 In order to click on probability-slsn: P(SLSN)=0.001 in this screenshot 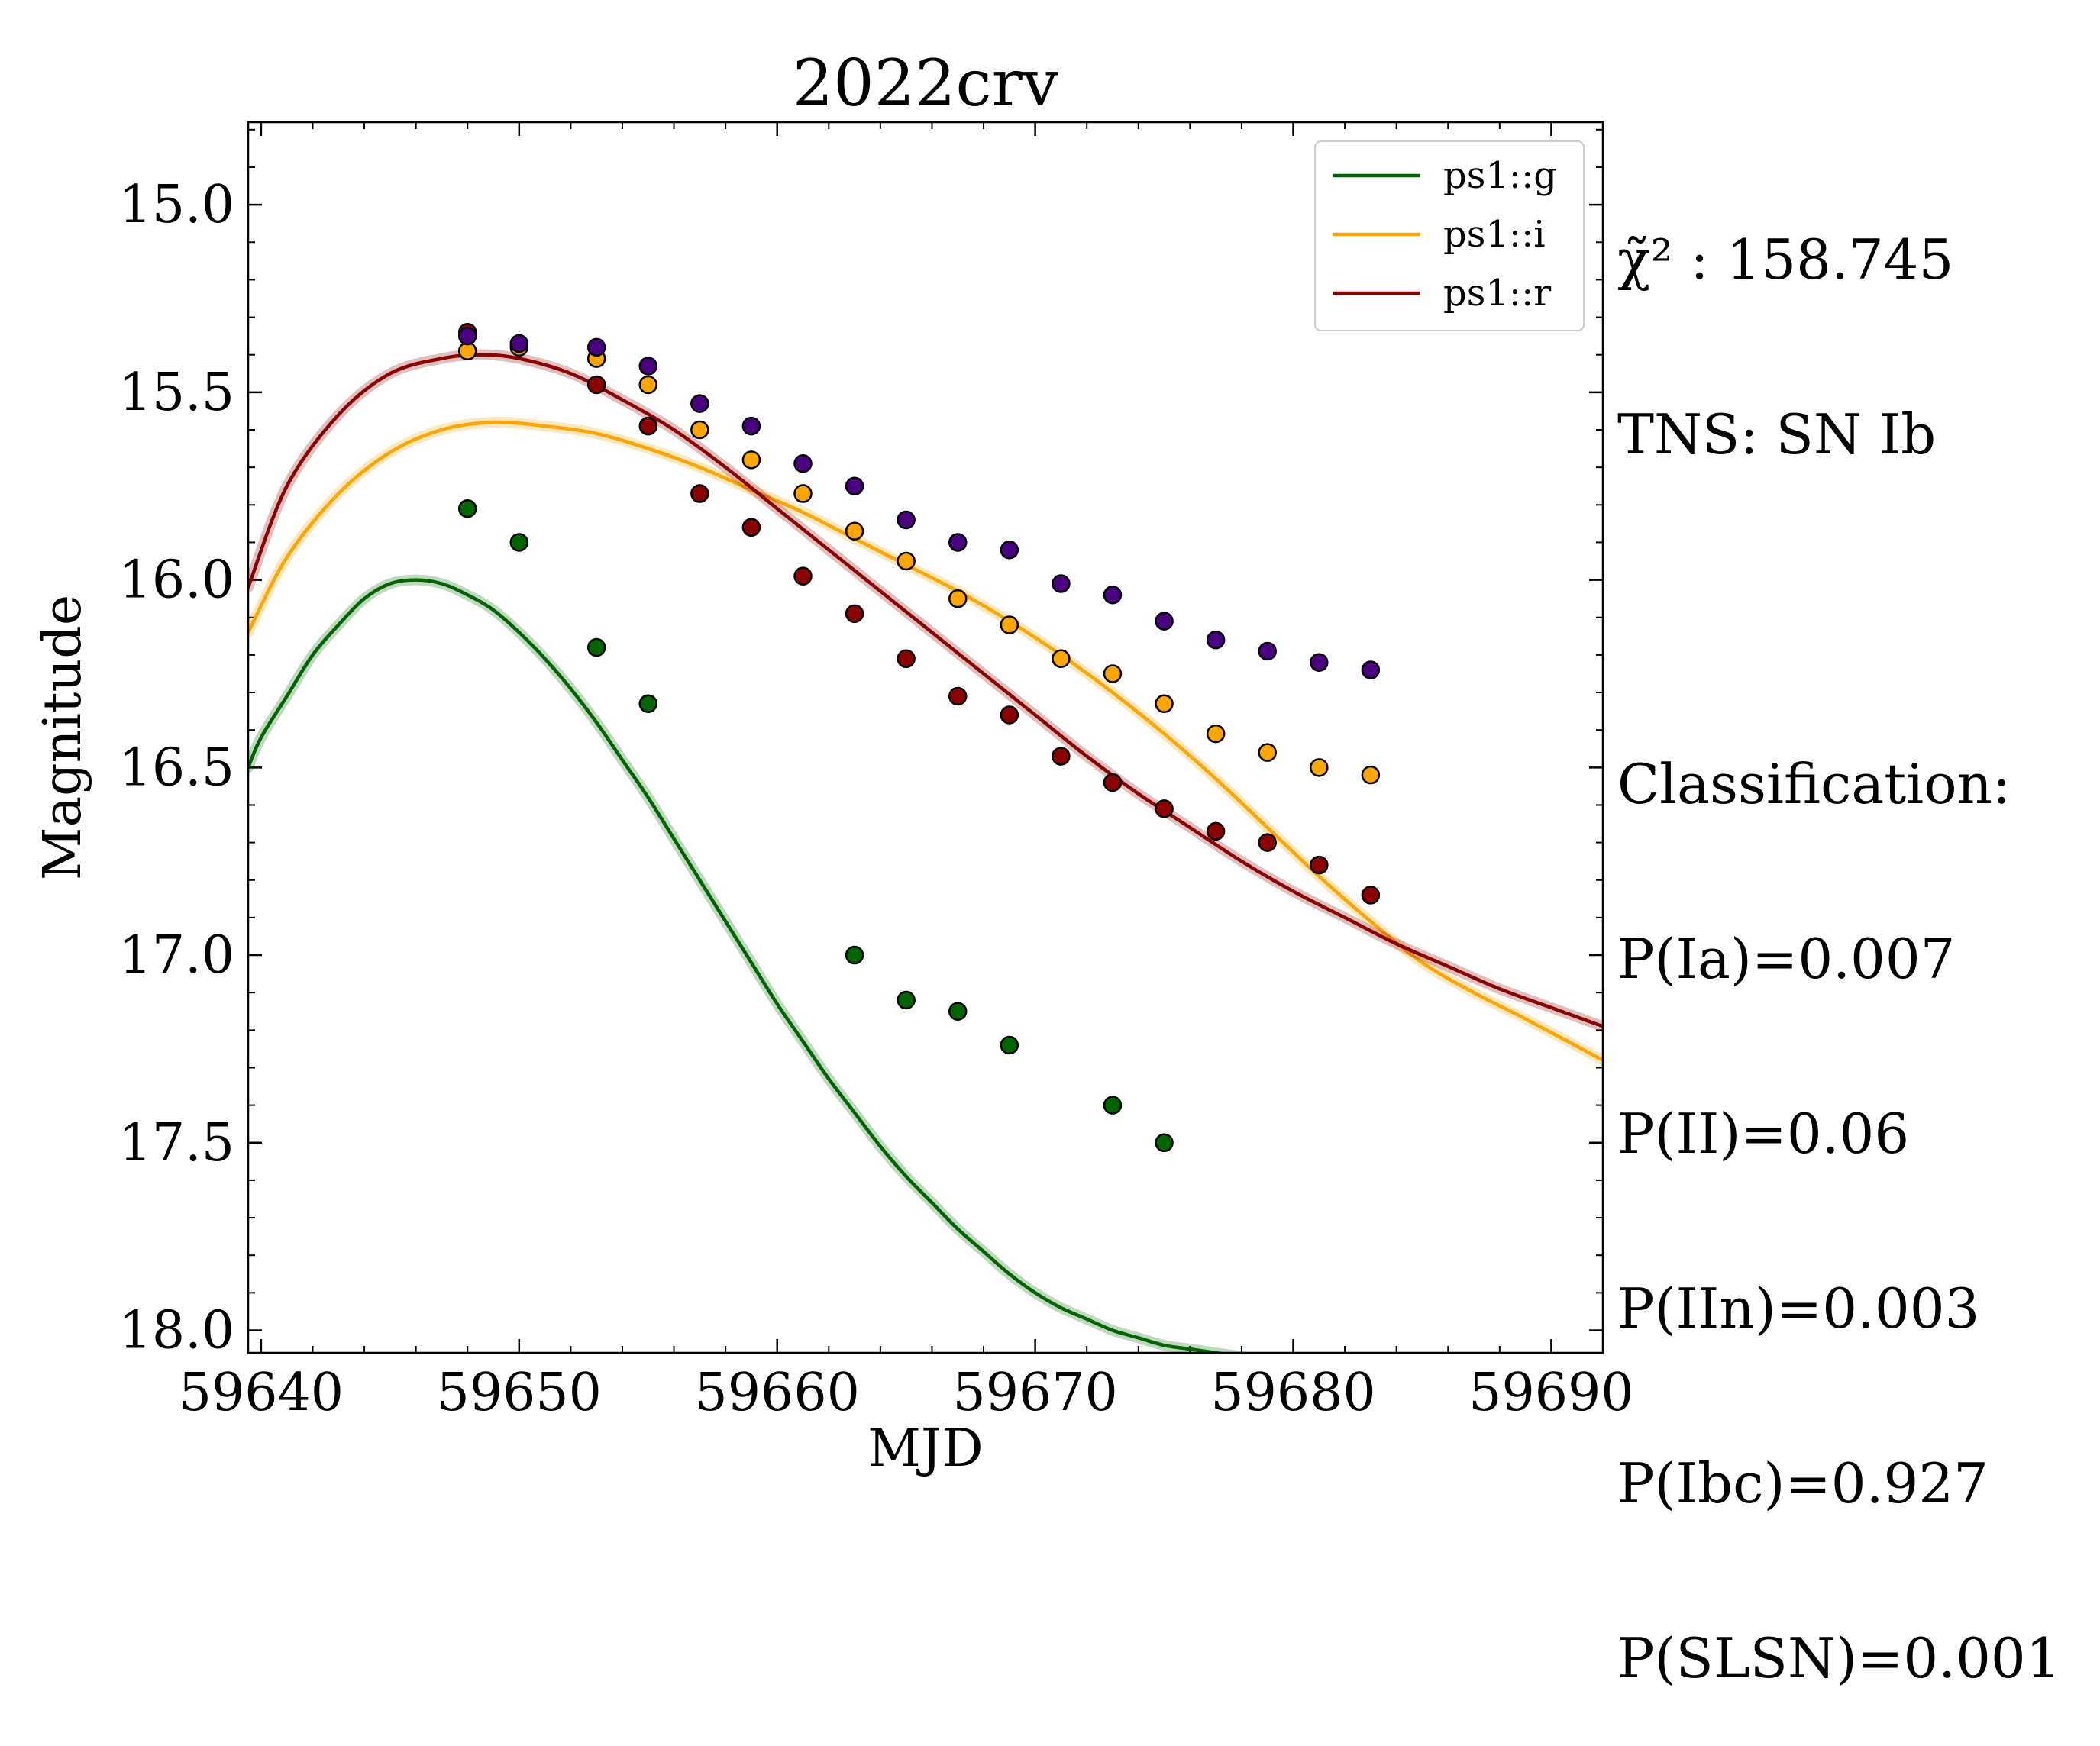, I will do `click(1839, 1658)`.